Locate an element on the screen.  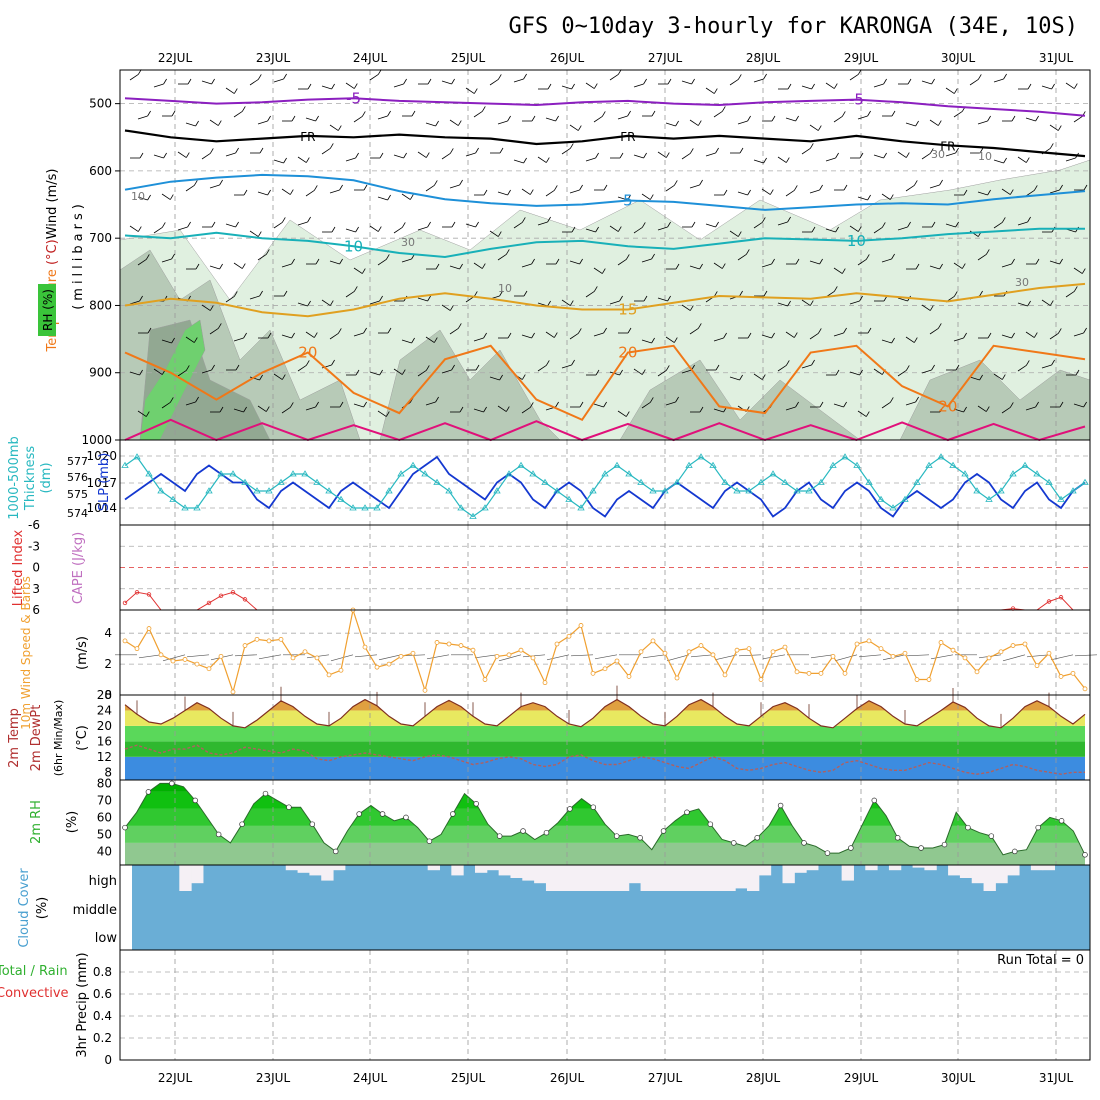
y-tick-label: 700 is located at coordinates (100, 238).